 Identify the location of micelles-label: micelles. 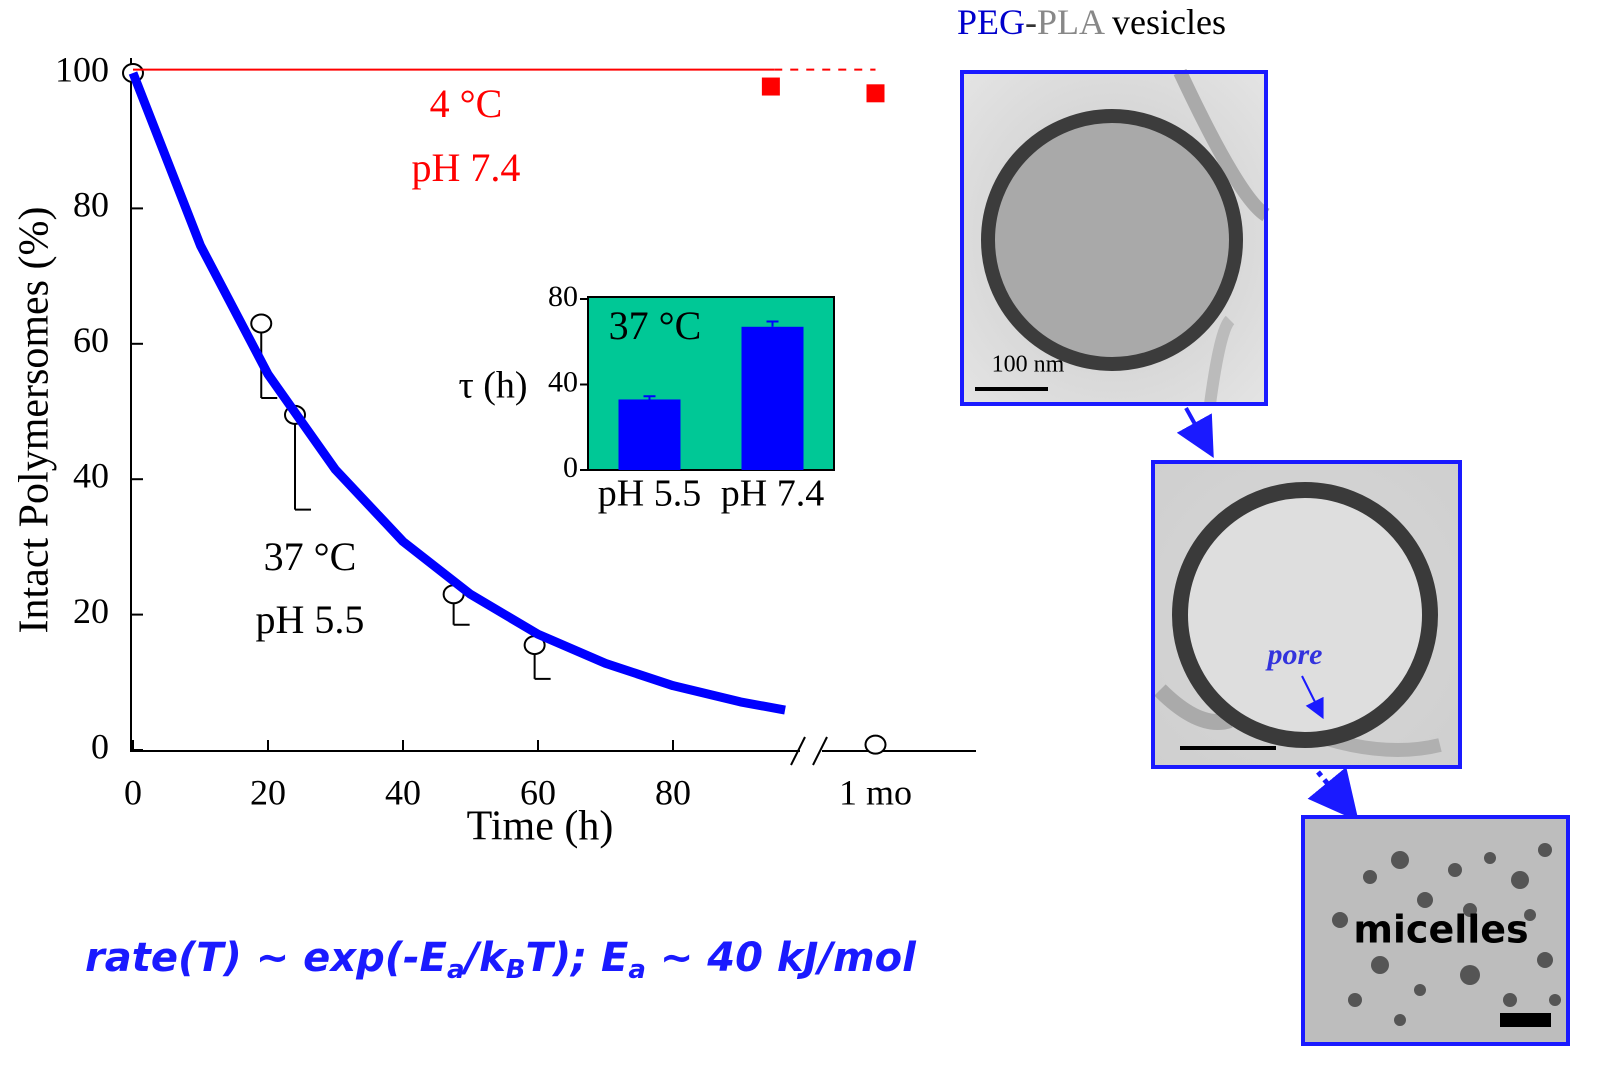
(1440, 930).